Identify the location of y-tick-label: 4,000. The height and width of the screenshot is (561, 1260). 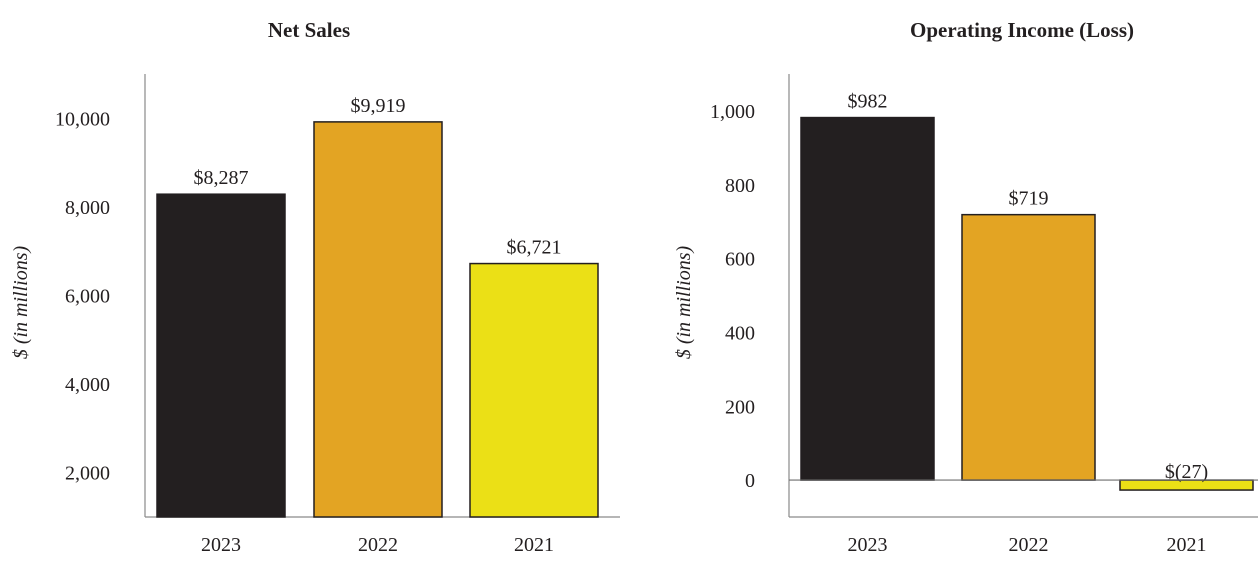
(87, 385).